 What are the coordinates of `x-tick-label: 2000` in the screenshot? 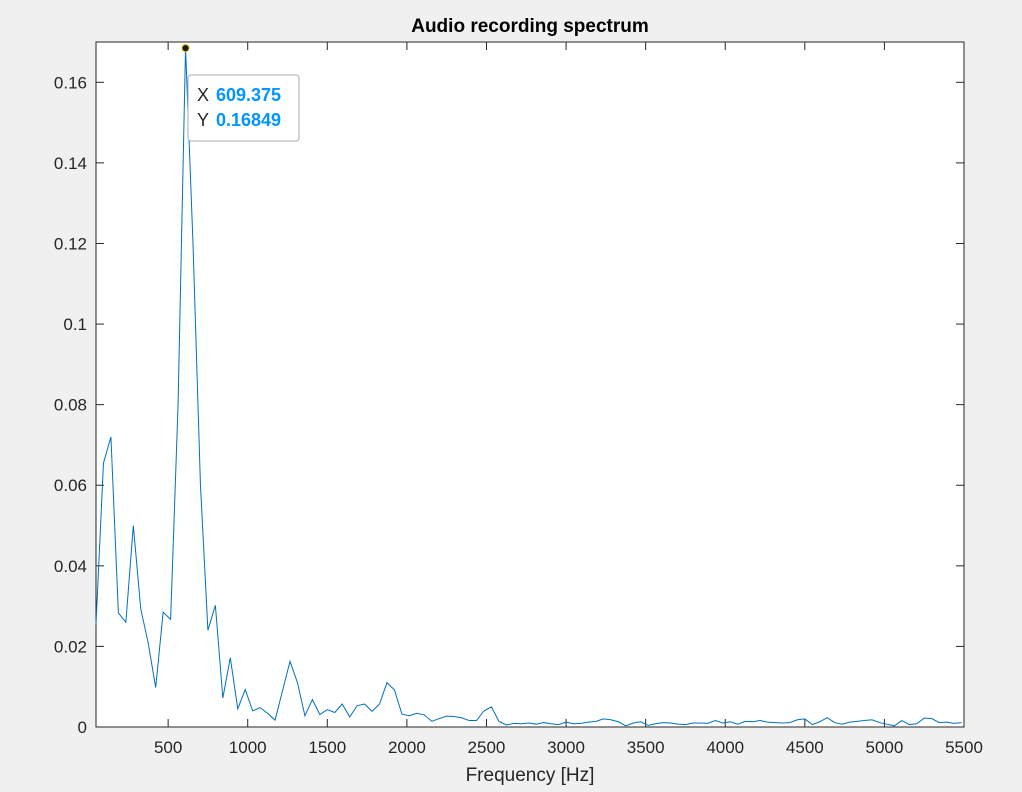 It's located at (407, 747).